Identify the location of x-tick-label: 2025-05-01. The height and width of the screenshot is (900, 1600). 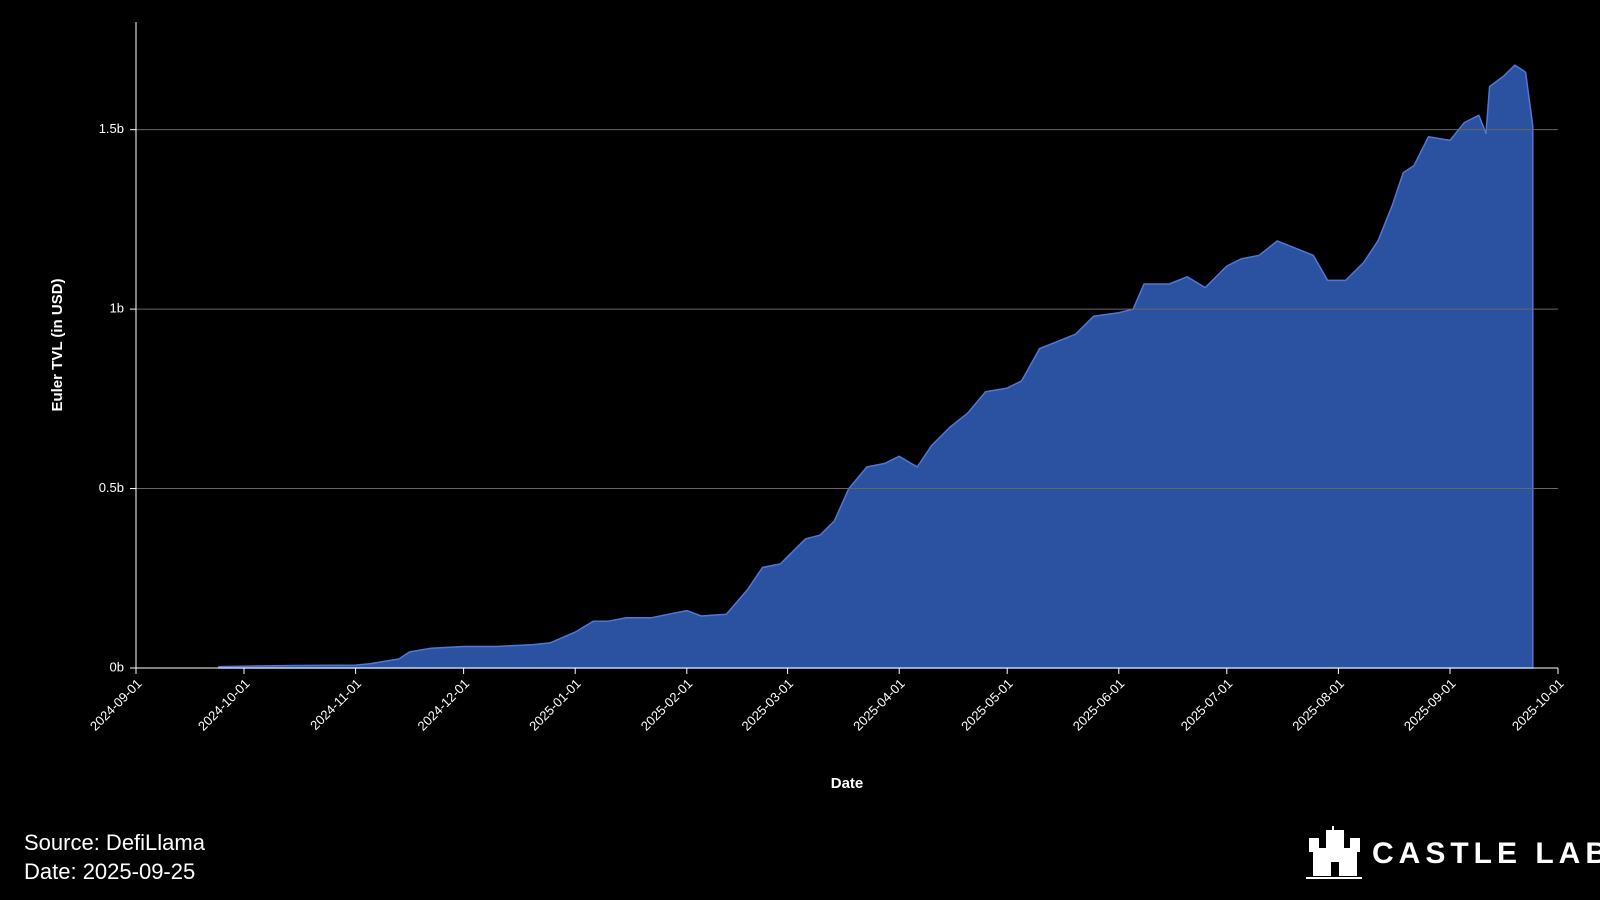
(987, 705).